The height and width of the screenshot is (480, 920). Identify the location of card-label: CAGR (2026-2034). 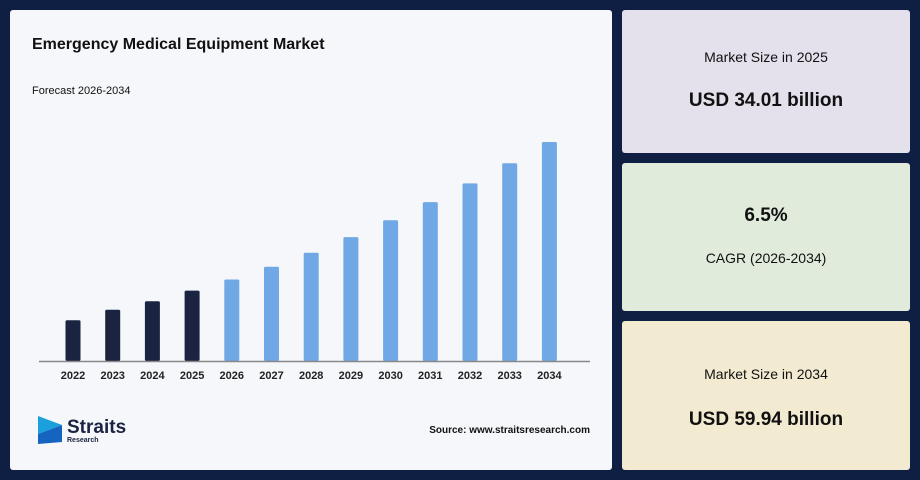
(766, 258).